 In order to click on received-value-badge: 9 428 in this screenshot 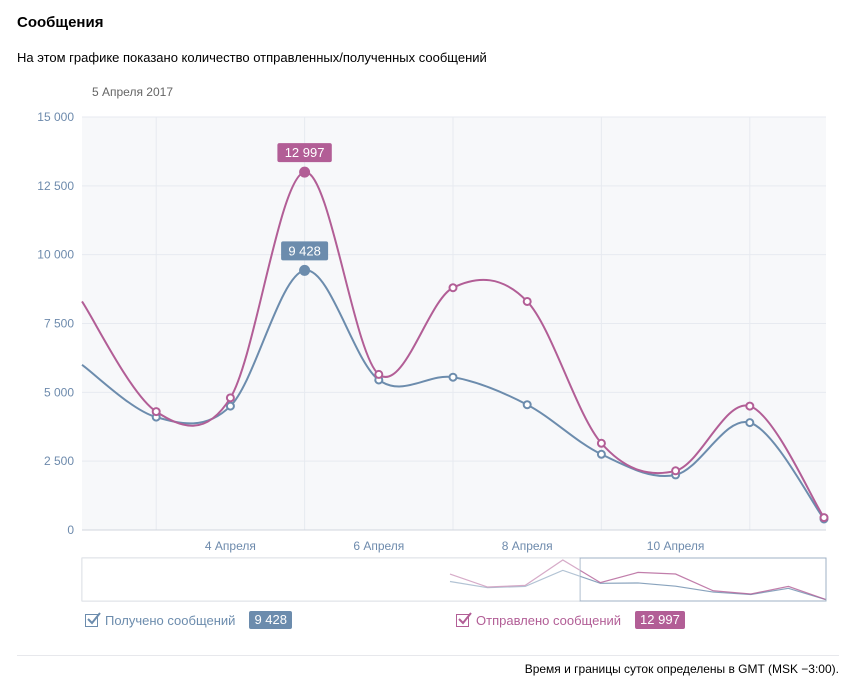, I will do `click(270, 620)`.